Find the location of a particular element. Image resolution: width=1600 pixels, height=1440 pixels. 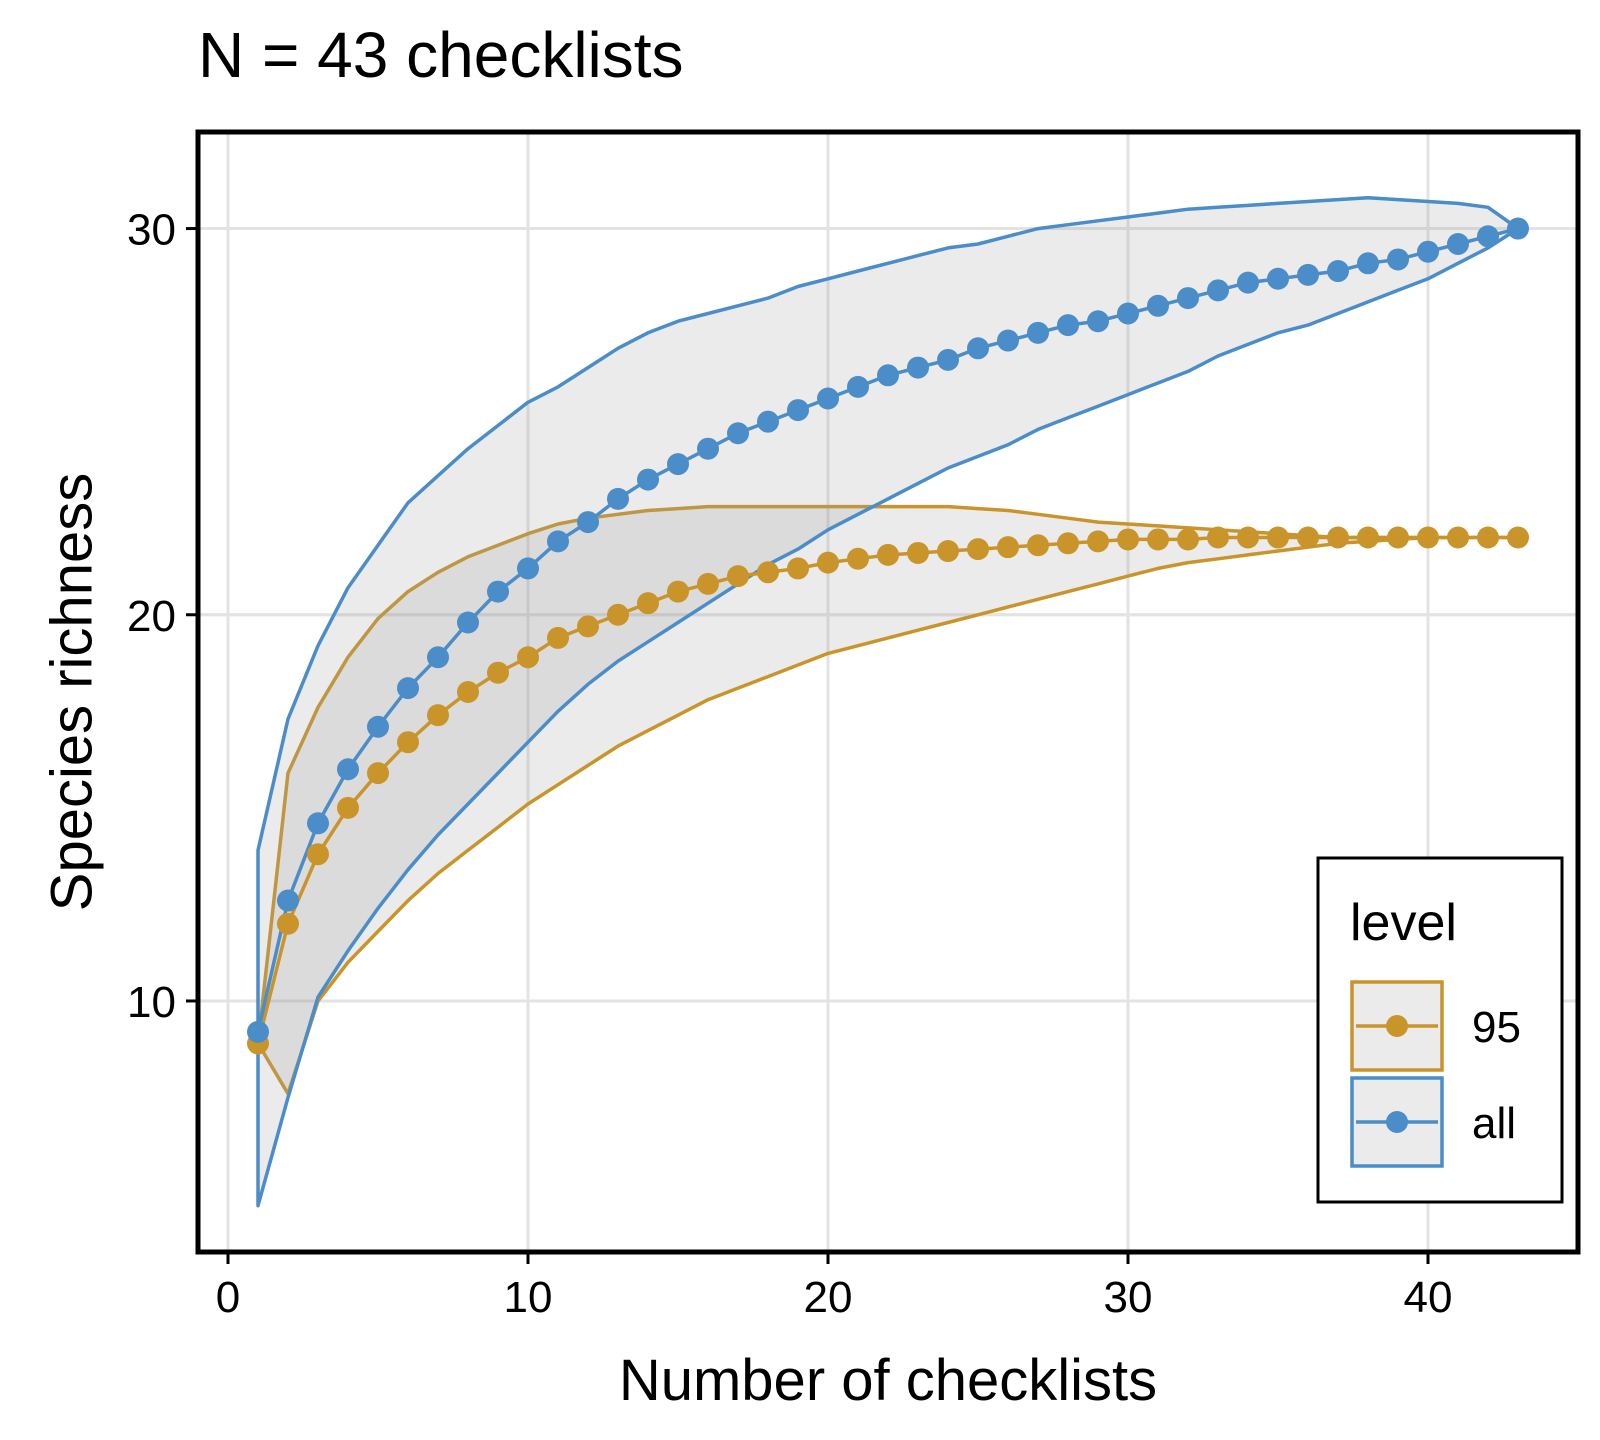

x-tick-label: 40 is located at coordinates (1428, 1297).